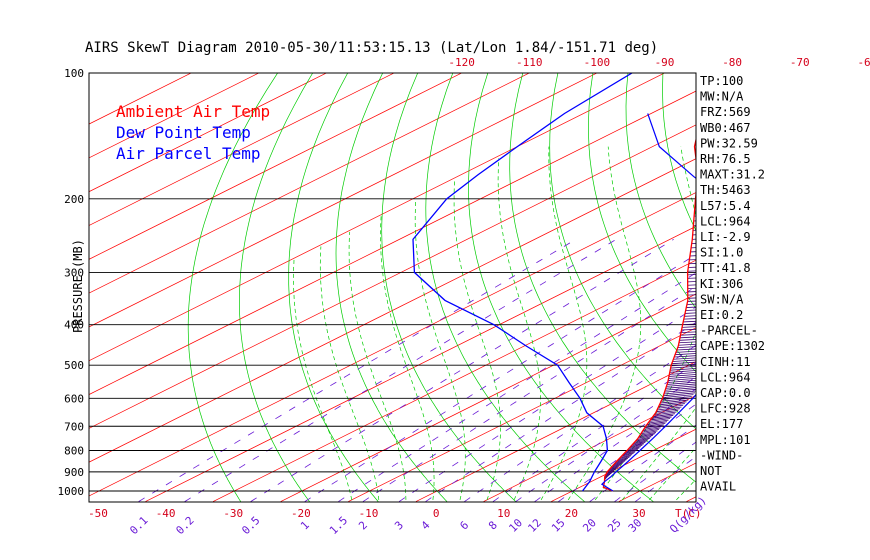 Image resolution: width=870 pixels, height=560 pixels. What do you see at coordinates (503, 513) in the screenshot?
I see `bottom-temp-tick-label: 10` at bounding box center [503, 513].